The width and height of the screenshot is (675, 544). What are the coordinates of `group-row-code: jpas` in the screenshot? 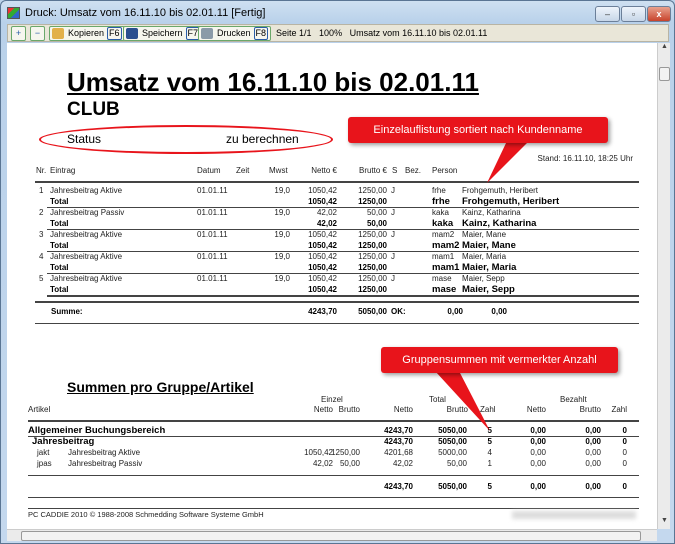 It's located at (44, 463).